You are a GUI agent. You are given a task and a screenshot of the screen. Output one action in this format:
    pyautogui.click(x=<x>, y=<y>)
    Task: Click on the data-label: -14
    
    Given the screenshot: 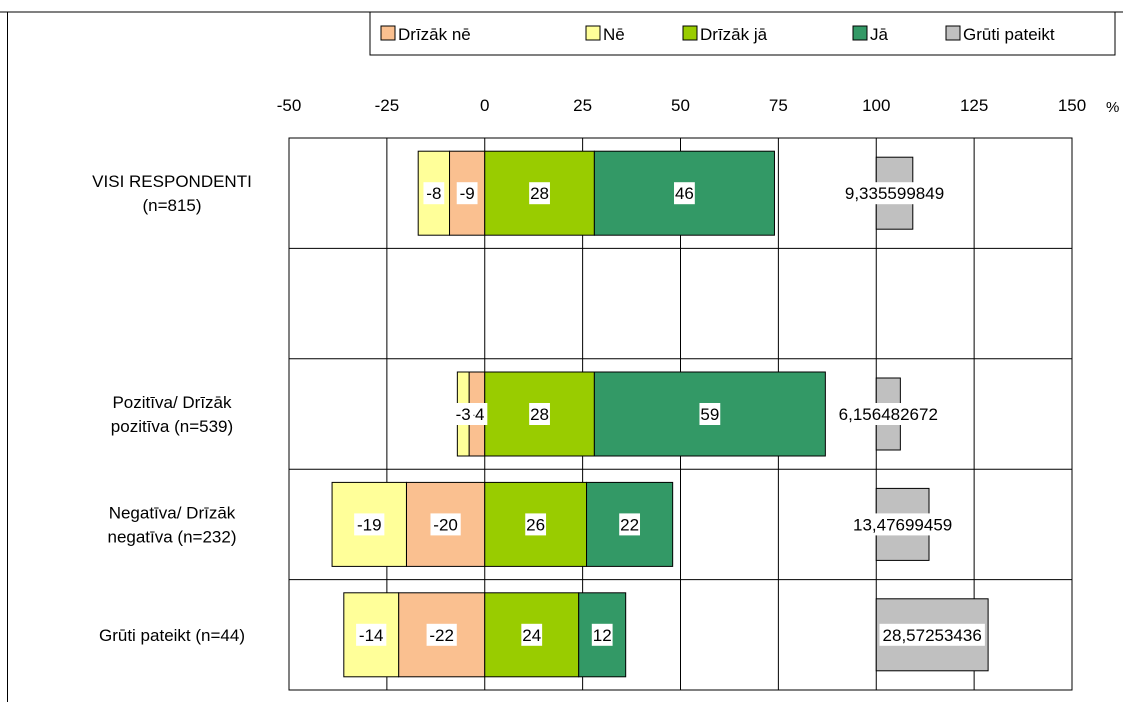 What is the action you would take?
    pyautogui.click(x=371, y=635)
    